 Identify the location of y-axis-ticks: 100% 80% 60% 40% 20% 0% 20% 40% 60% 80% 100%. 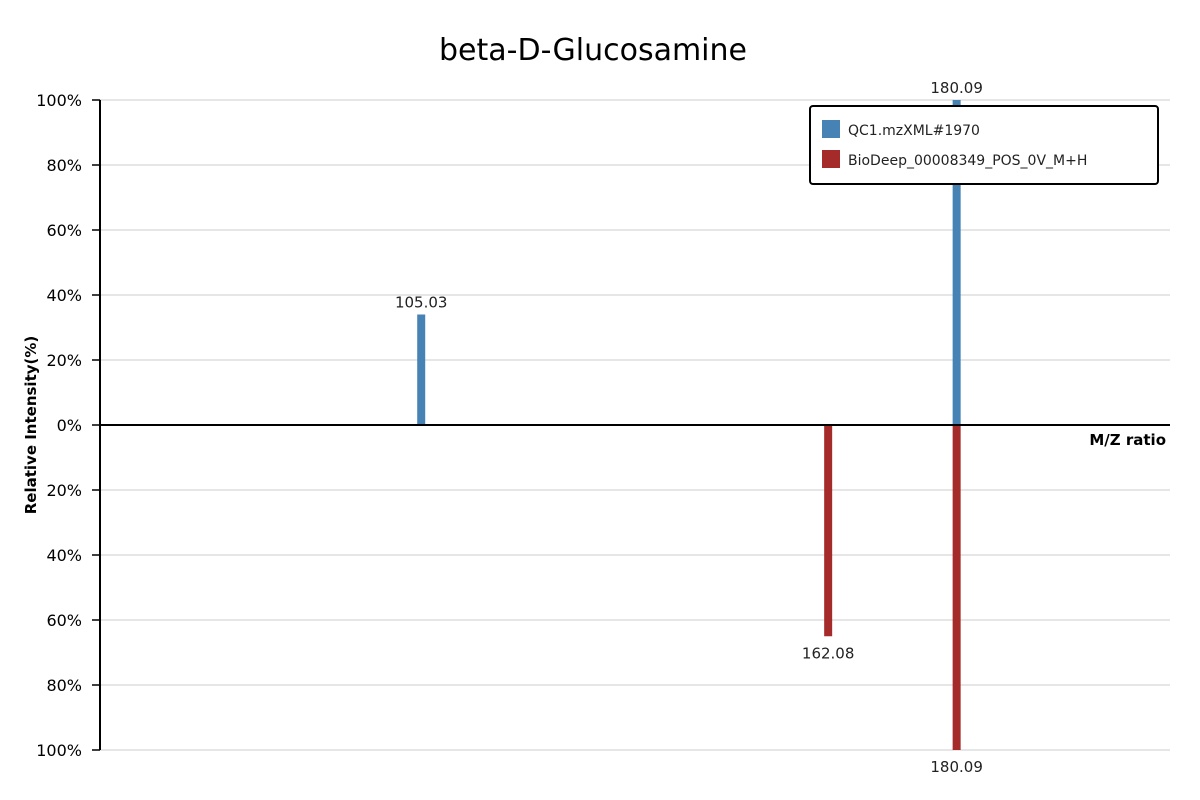
(68, 425).